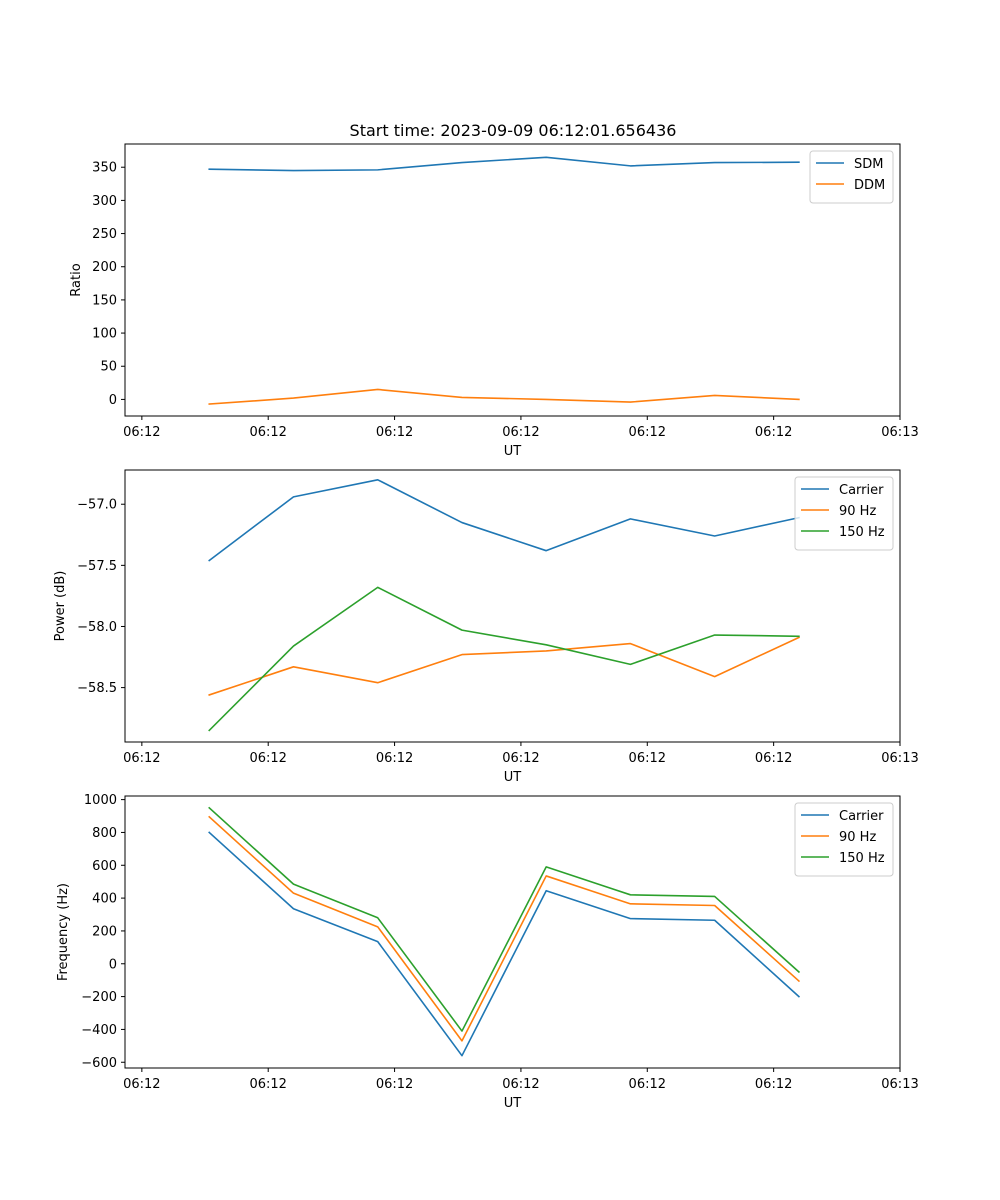  Describe the element at coordinates (104, 866) in the screenshot. I see `frequency-y-tick-label: 600` at that location.